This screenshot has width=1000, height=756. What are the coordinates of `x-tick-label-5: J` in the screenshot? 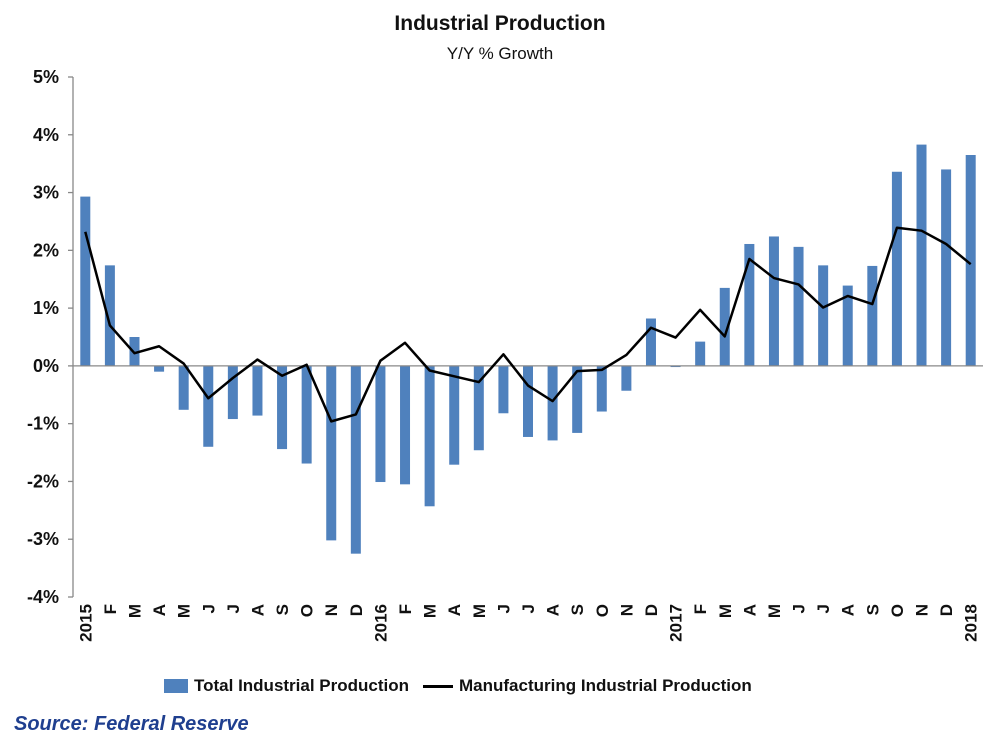 It's located at (208, 608).